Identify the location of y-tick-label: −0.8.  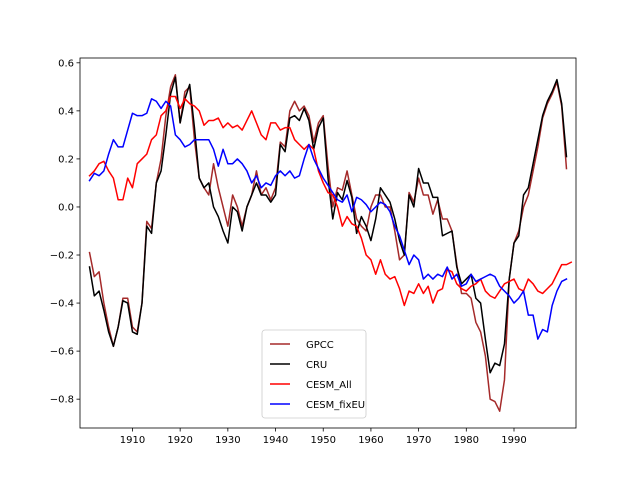
(62, 400).